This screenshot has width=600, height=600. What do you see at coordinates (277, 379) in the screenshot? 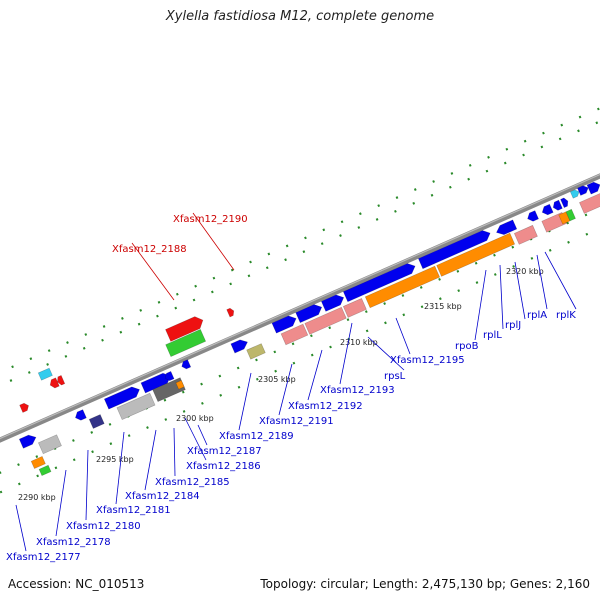
I see `scale-tick-4: 2305 kbp` at bounding box center [277, 379].